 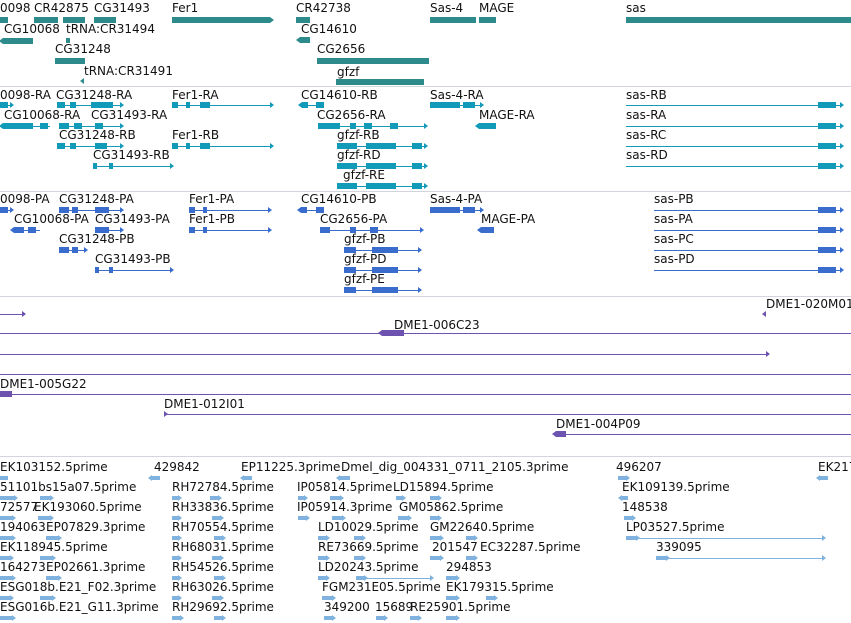 What do you see at coordinates (359, 155) in the screenshot?
I see `feature-label: gfzf-RD` at bounding box center [359, 155].